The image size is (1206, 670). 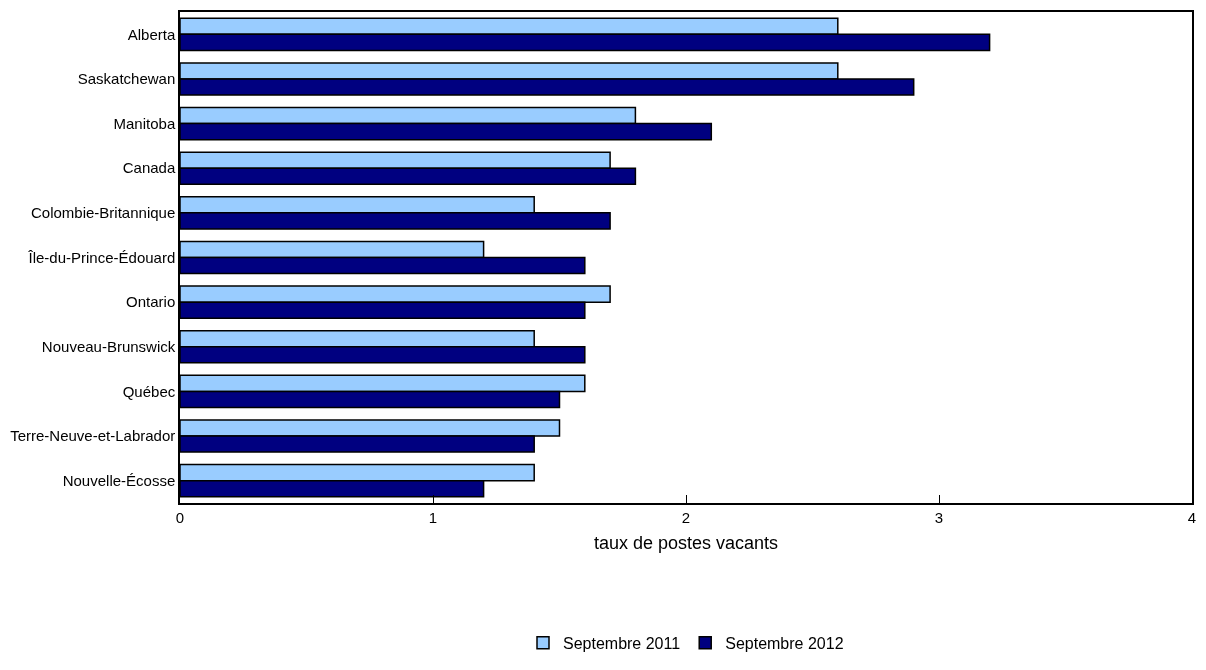 What do you see at coordinates (686, 543) in the screenshot?
I see `x-axis-title: taux de postes vacants` at bounding box center [686, 543].